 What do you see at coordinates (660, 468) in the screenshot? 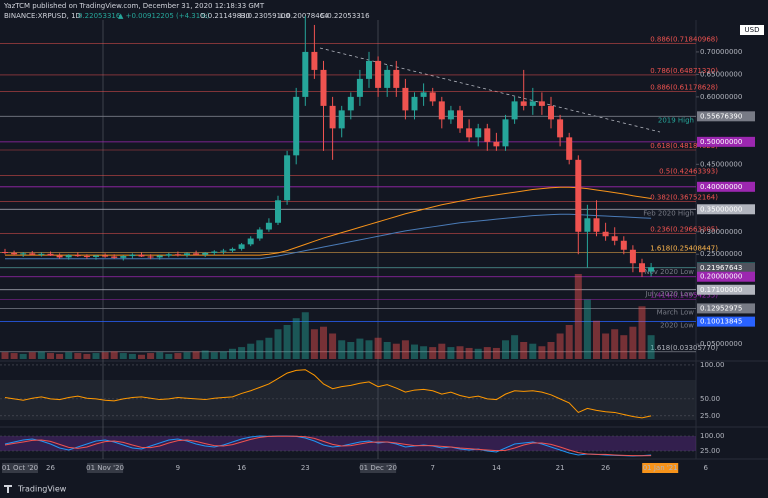
I see `x-tick-label: 01 Jan '21` at bounding box center [660, 468].